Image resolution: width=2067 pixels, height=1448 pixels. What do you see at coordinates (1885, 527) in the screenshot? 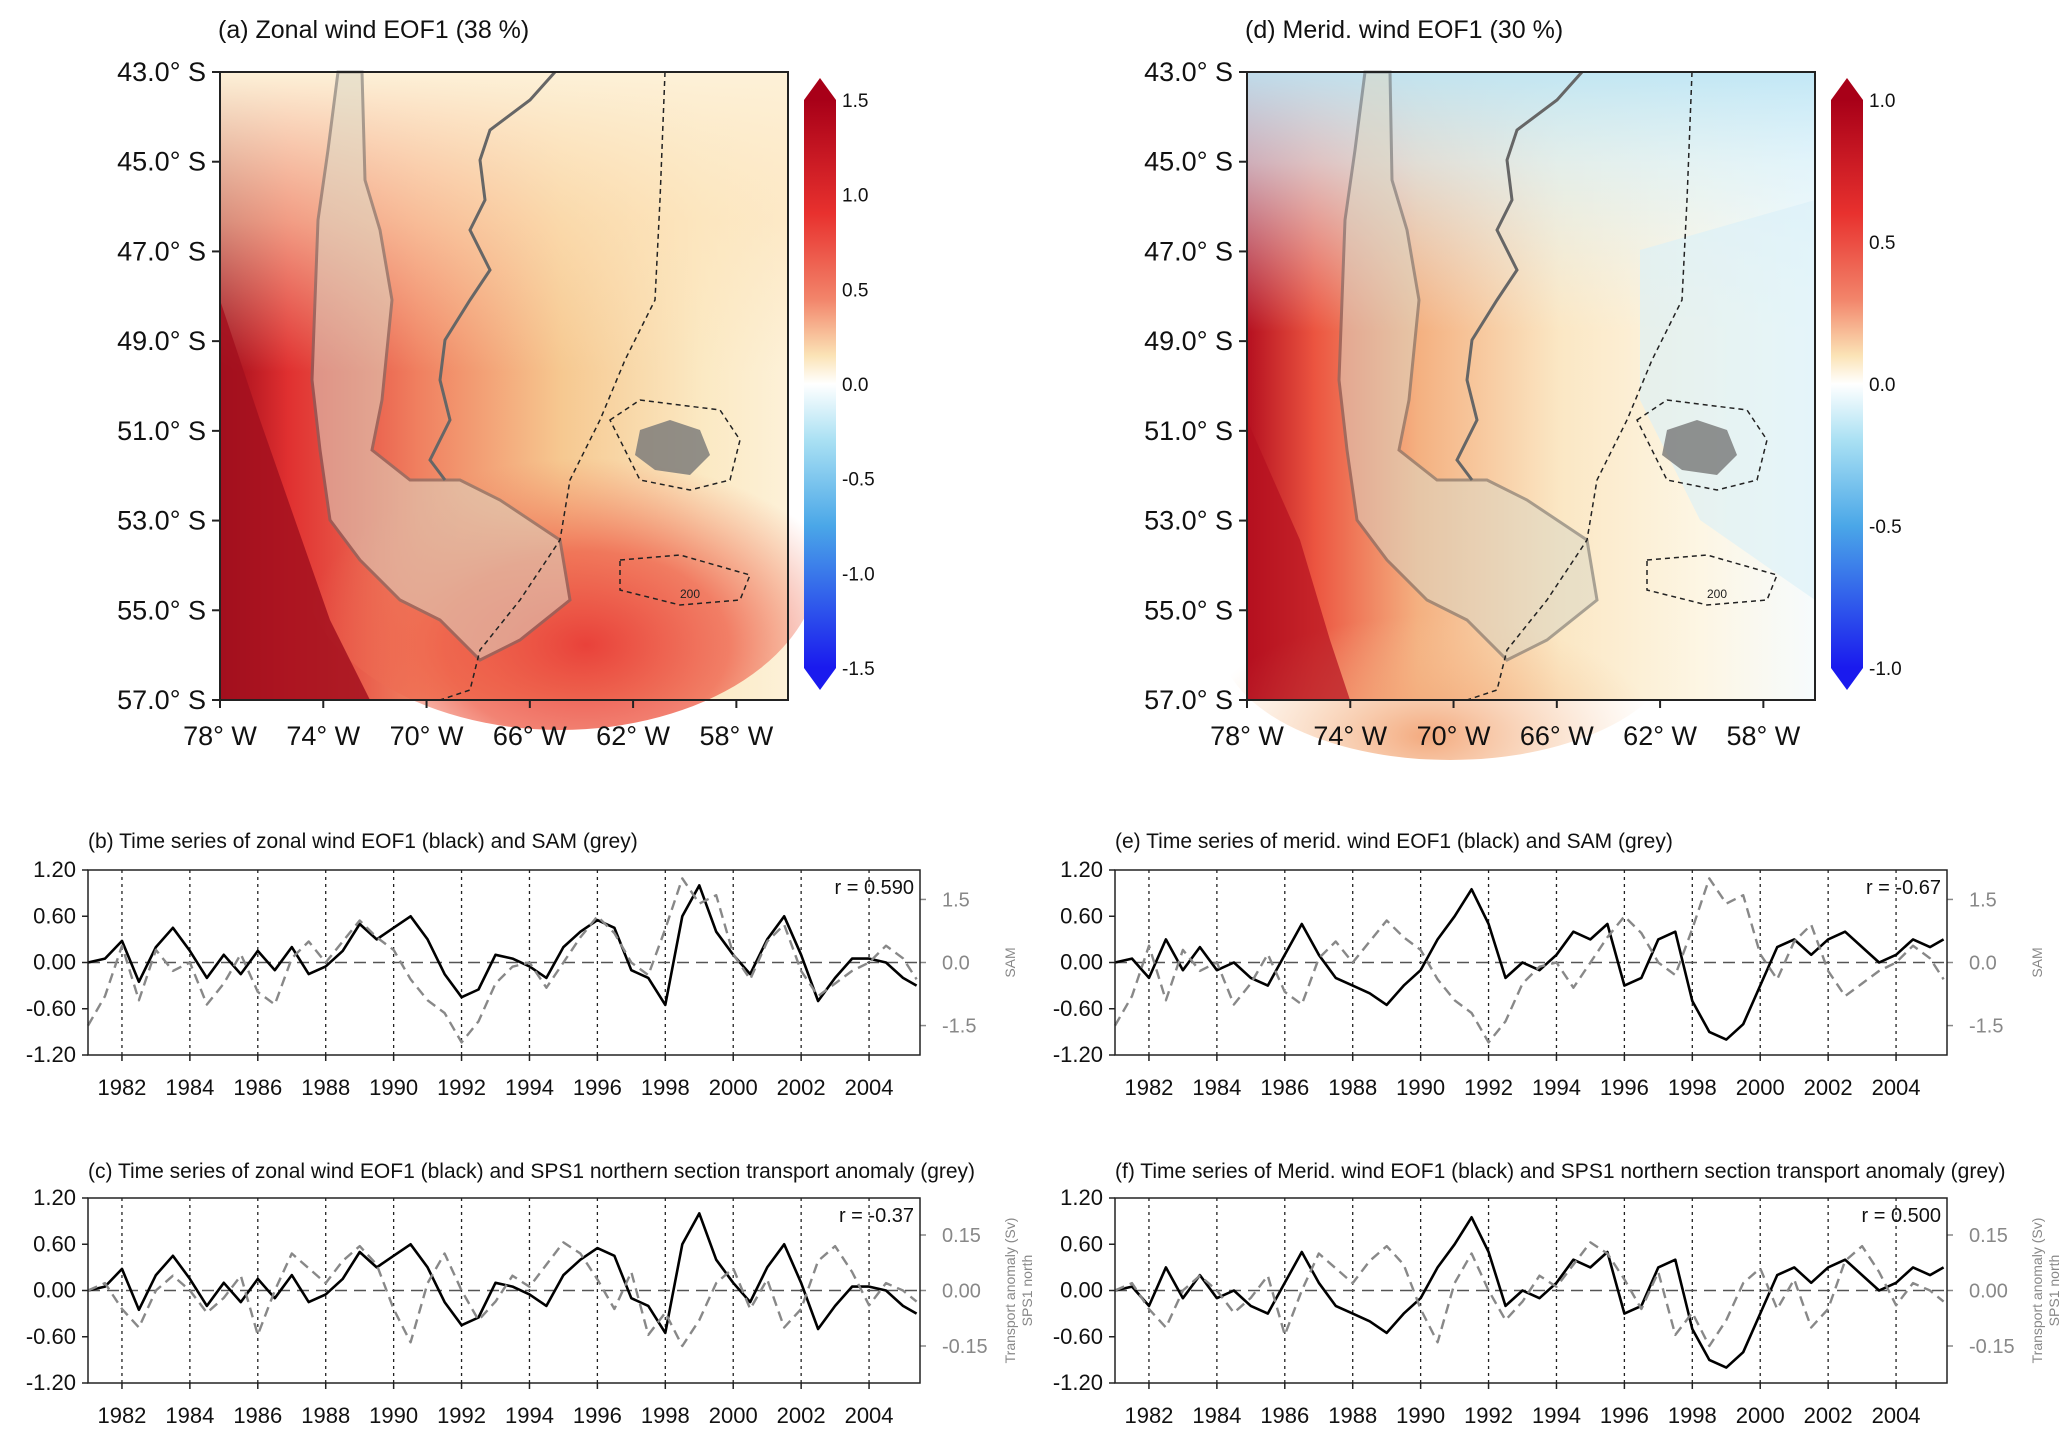
I see `colorbar-d-label: -0.5` at bounding box center [1885, 527].